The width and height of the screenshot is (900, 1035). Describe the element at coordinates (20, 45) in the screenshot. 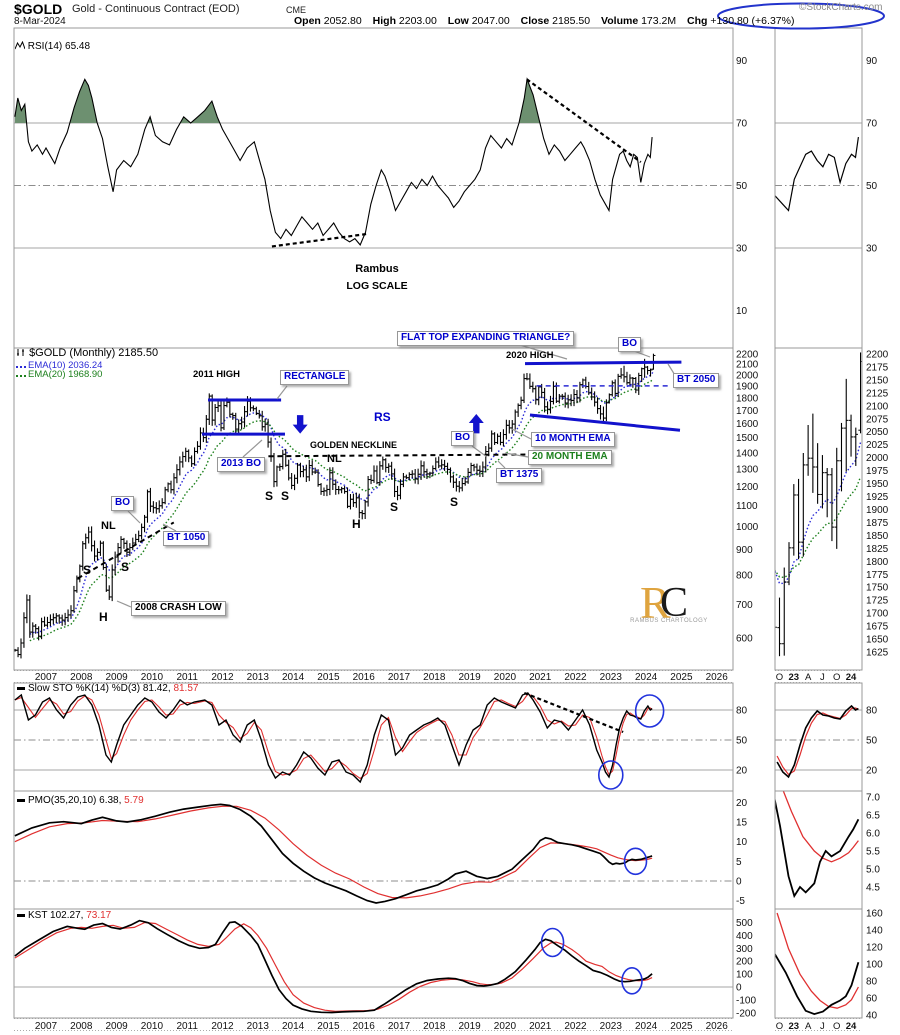

I see `indicator-icon` at that location.